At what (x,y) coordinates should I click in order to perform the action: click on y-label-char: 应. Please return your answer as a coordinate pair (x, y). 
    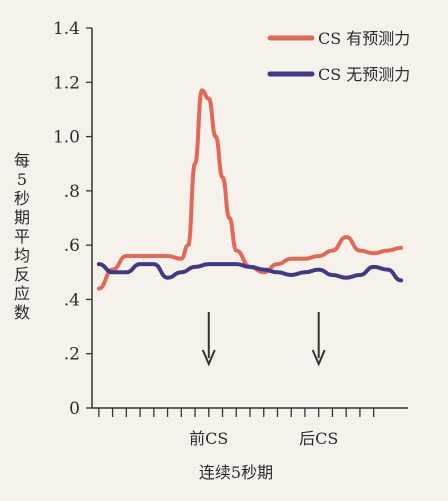
    Looking at the image, I should click on (22, 293).